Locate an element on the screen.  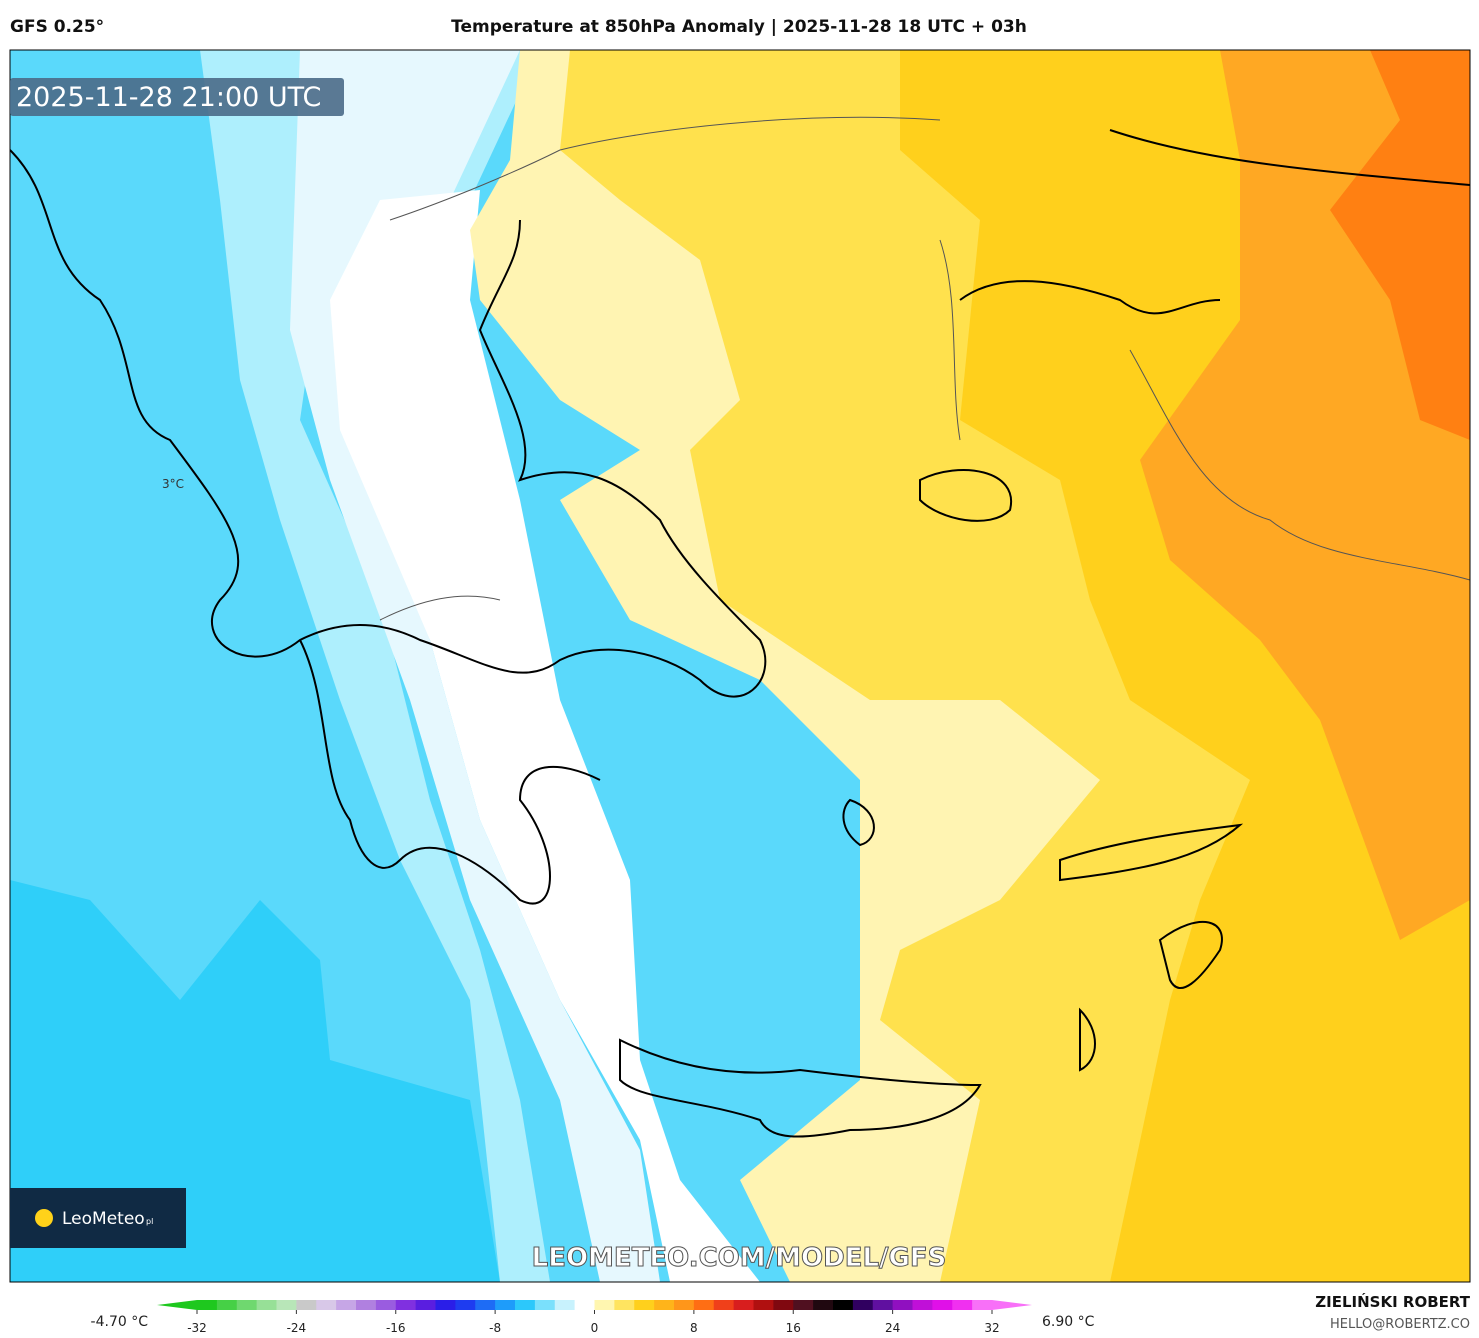
watermark: LEOMETEO.COM/MODEL/GFS is located at coordinates (739, 1258).